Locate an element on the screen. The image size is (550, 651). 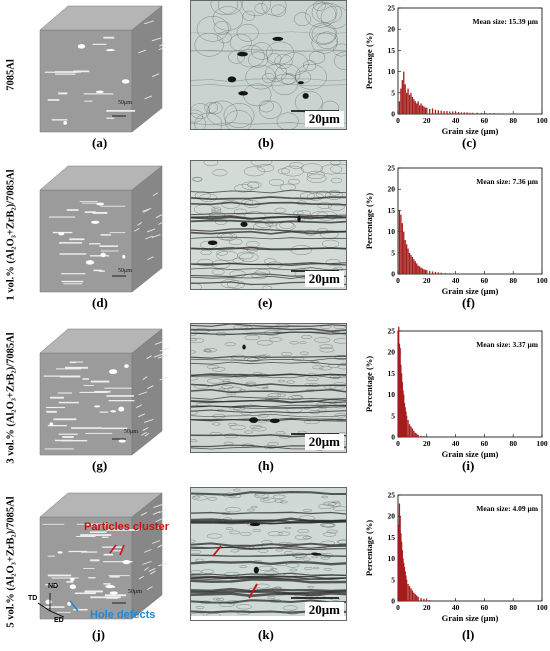
axis-ed-line is located at coordinates (57, 614).